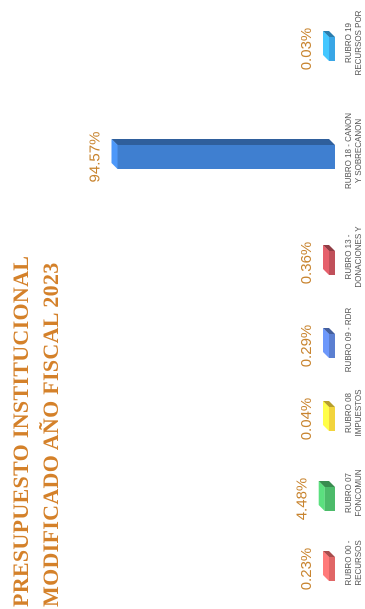 The width and height of the screenshot is (365, 609). I want to click on category-label-4-1: DONACIONES Y, so click(358, 257).